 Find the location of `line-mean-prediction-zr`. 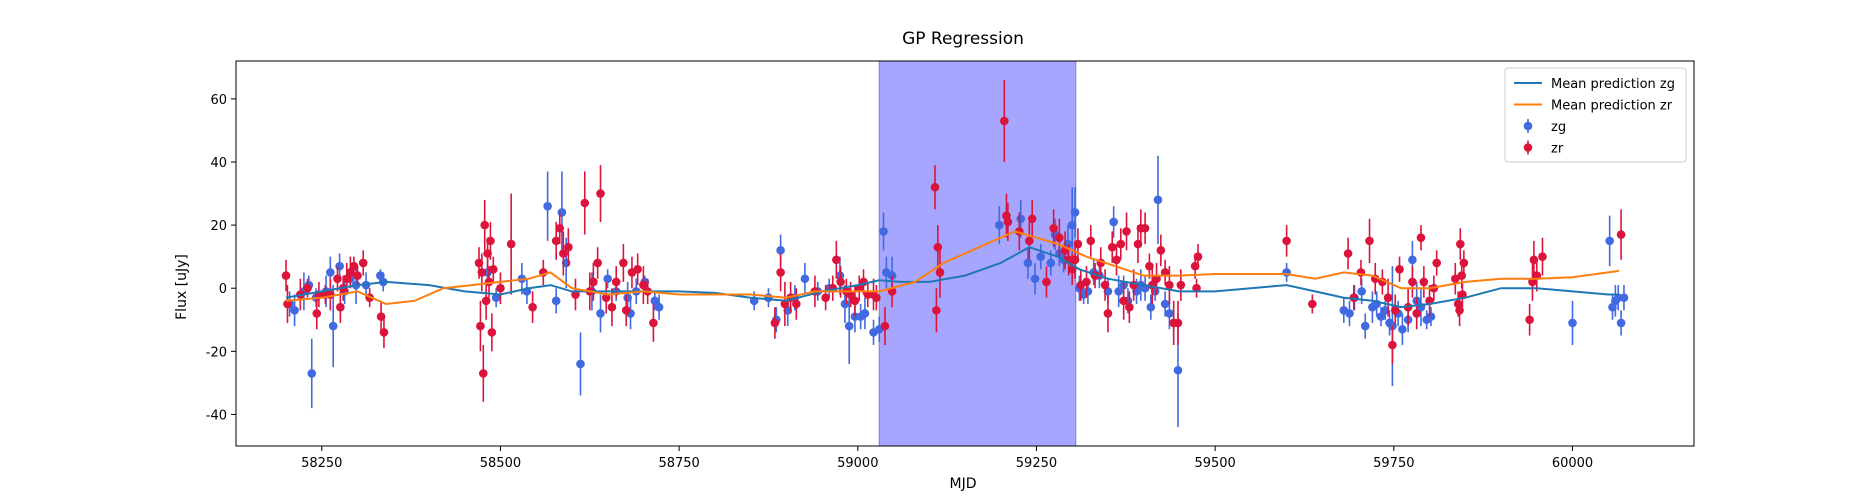

line-mean-prediction-zr is located at coordinates (952, 268).